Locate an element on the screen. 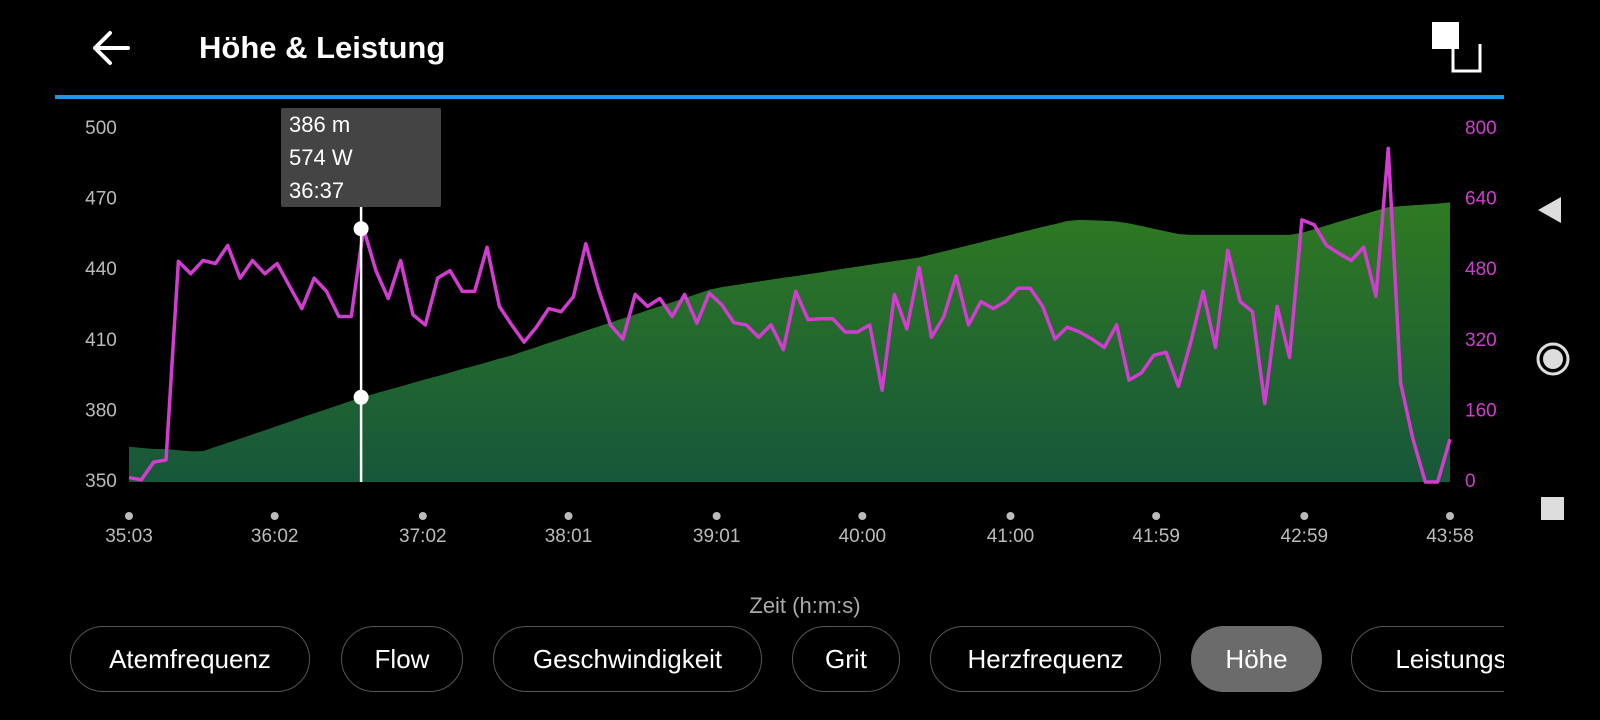  page-title: Höhe & Leistung is located at coordinates (322, 47).